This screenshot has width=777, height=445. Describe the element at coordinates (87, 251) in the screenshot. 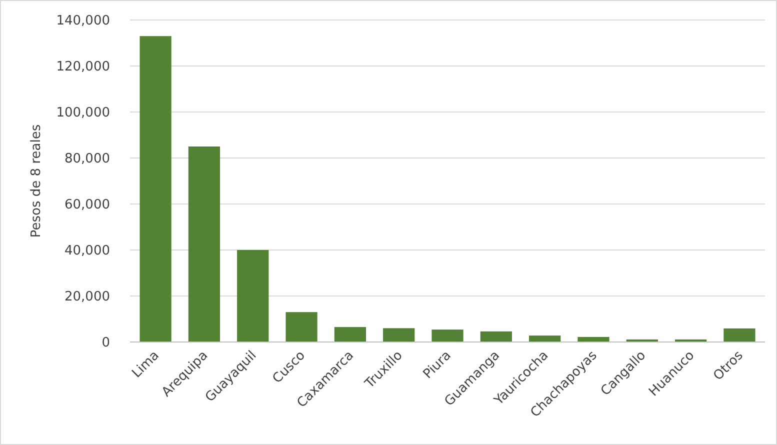

I see `y-tick-label: 40,000` at that location.